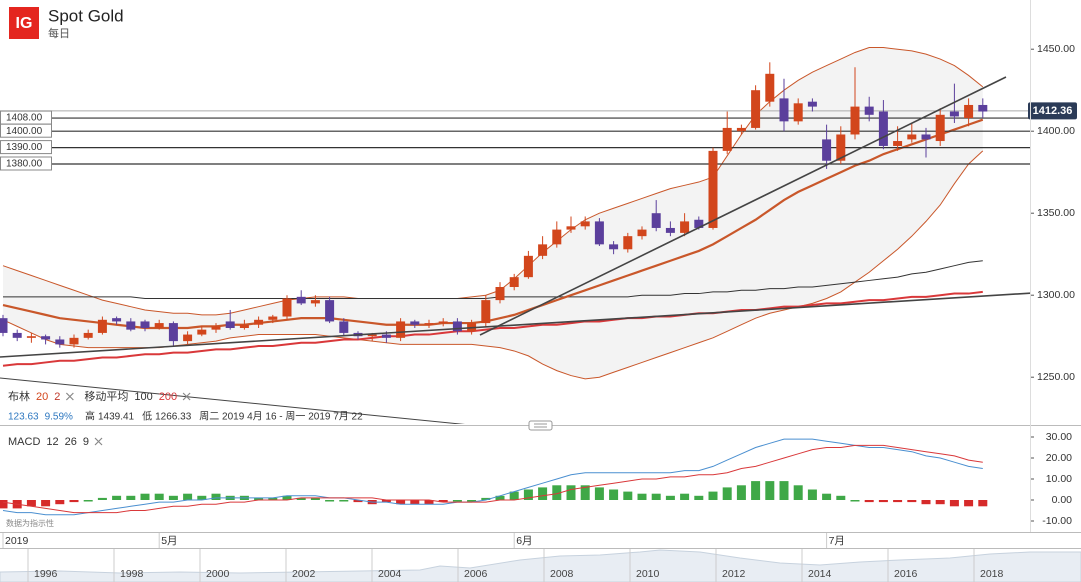  What do you see at coordinates (1053, 111) in the screenshot?
I see `last-price-label: 1412.36` at bounding box center [1053, 111].